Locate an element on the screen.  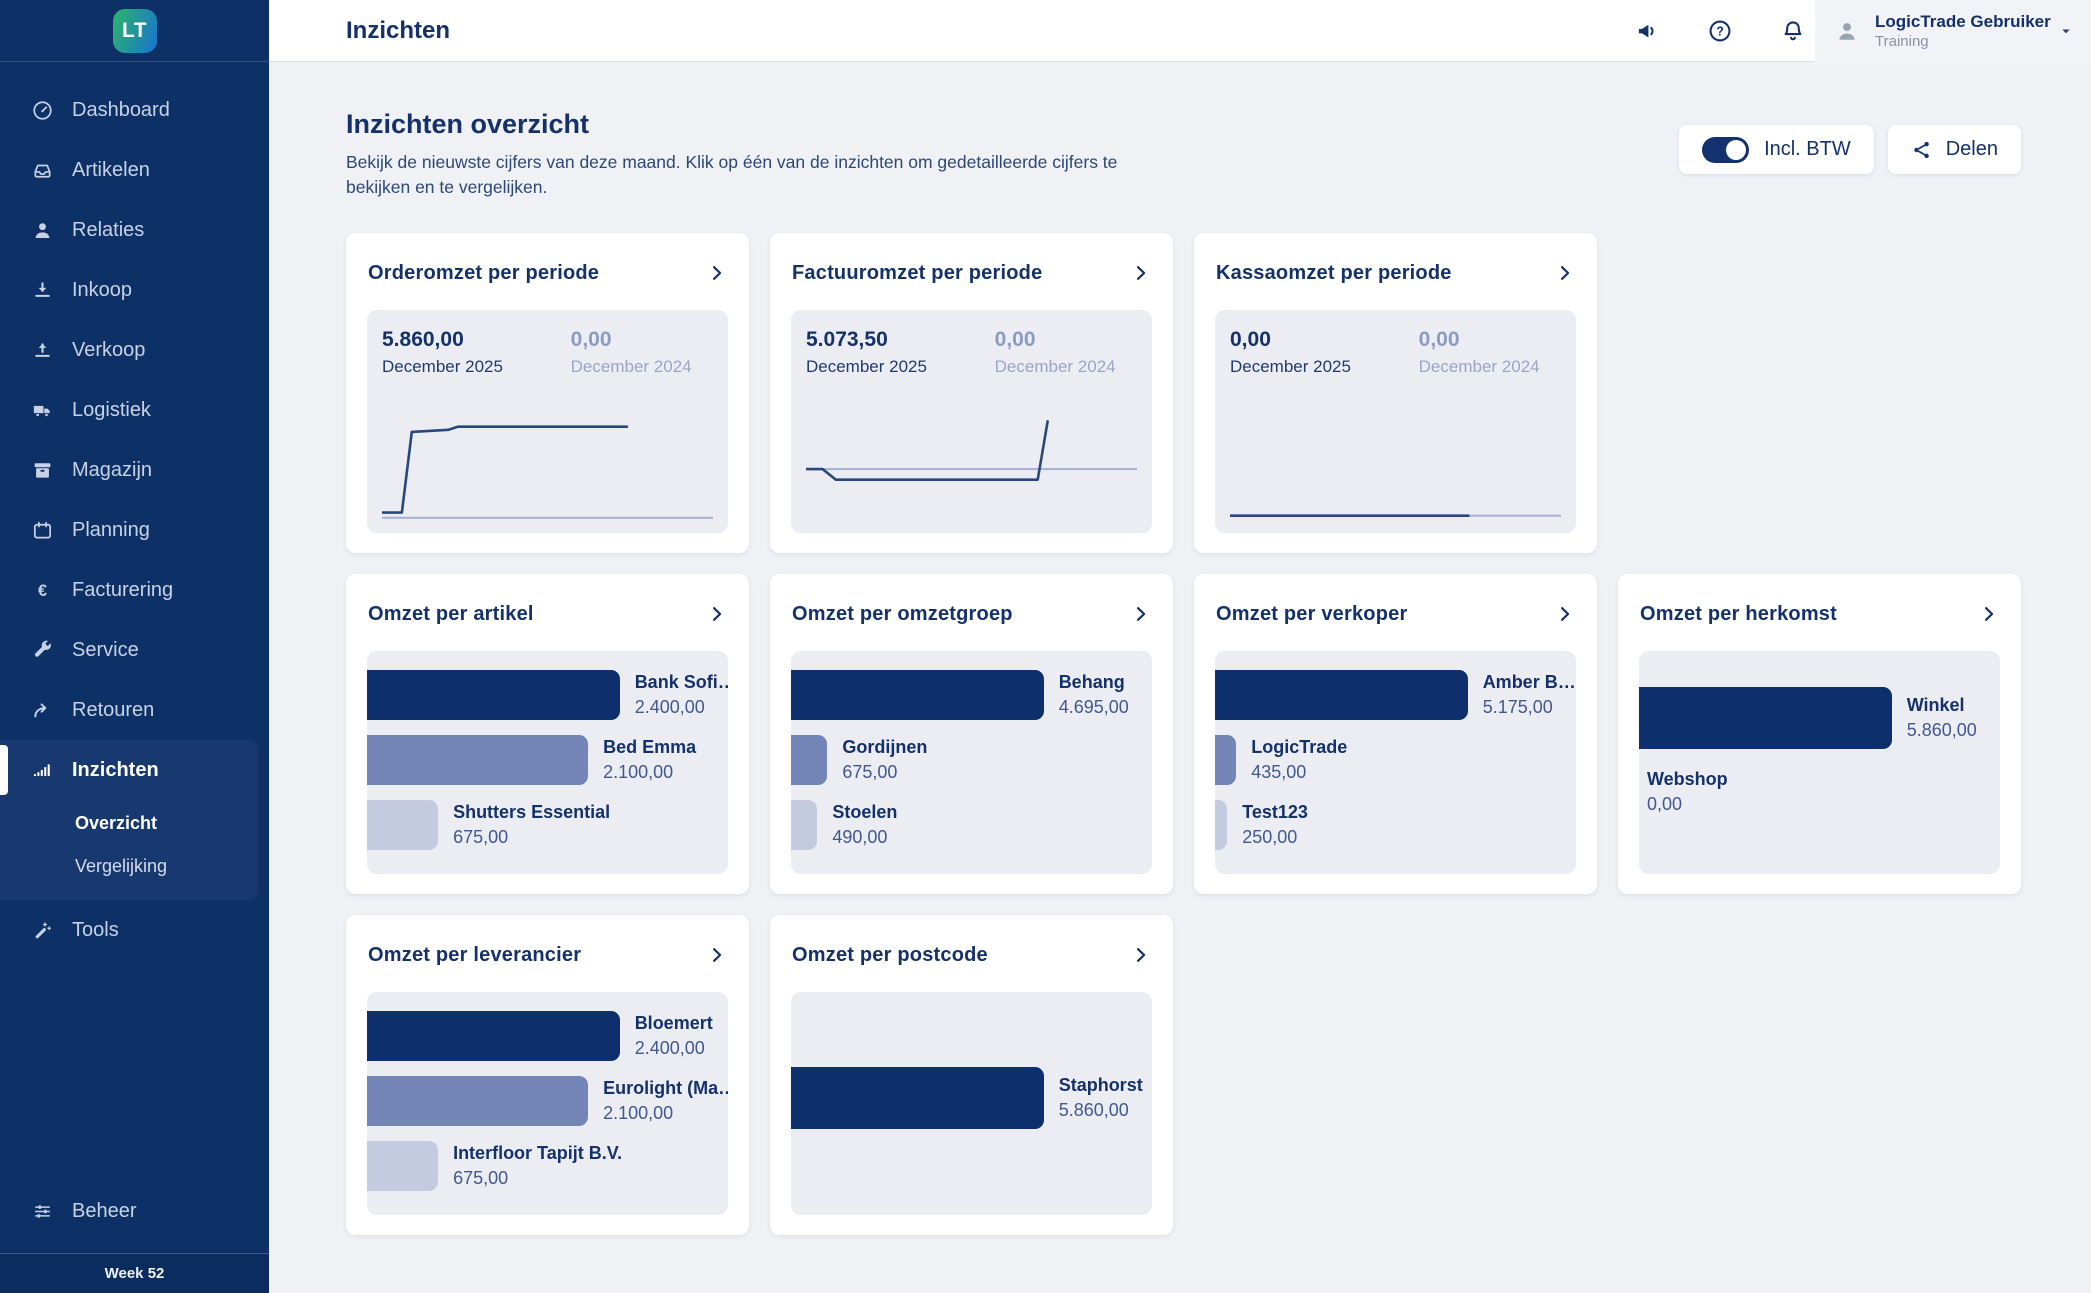
sidebar-item-relaties: Relaties is located at coordinates (134, 230).